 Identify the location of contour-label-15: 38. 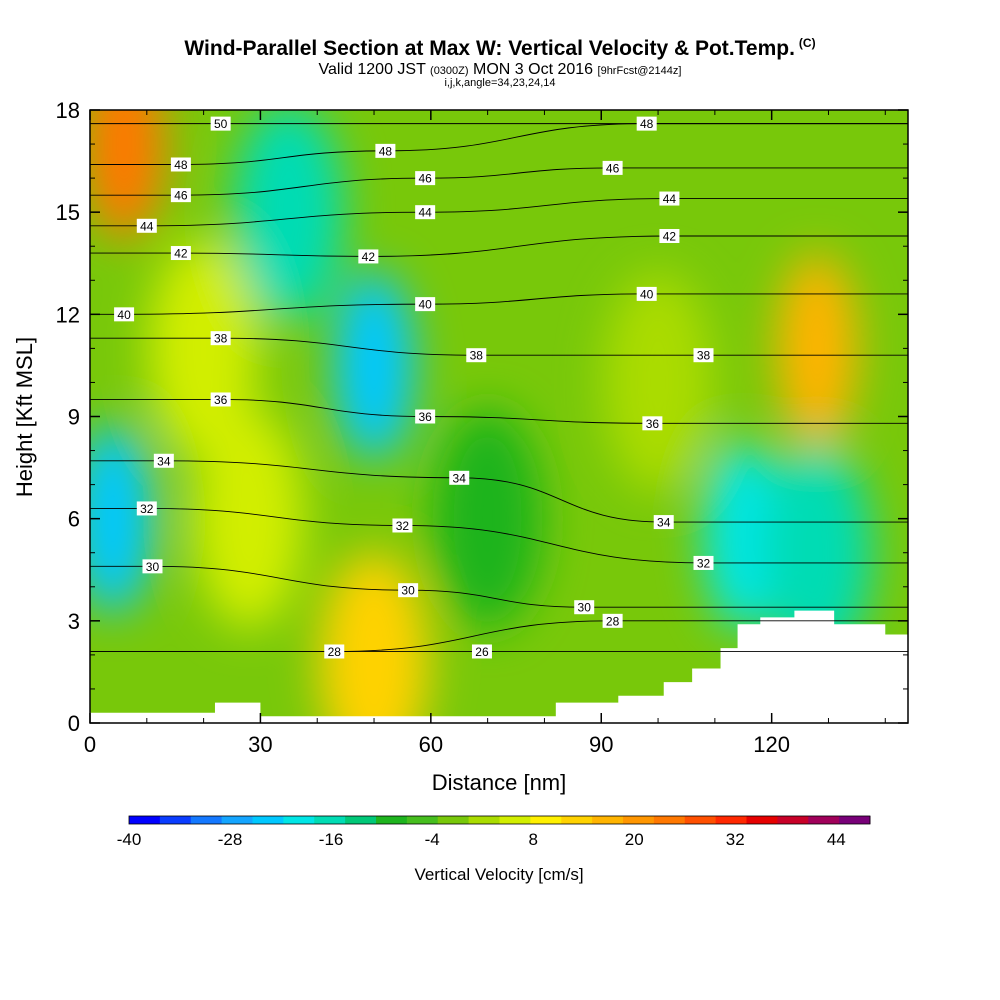
(221, 339).